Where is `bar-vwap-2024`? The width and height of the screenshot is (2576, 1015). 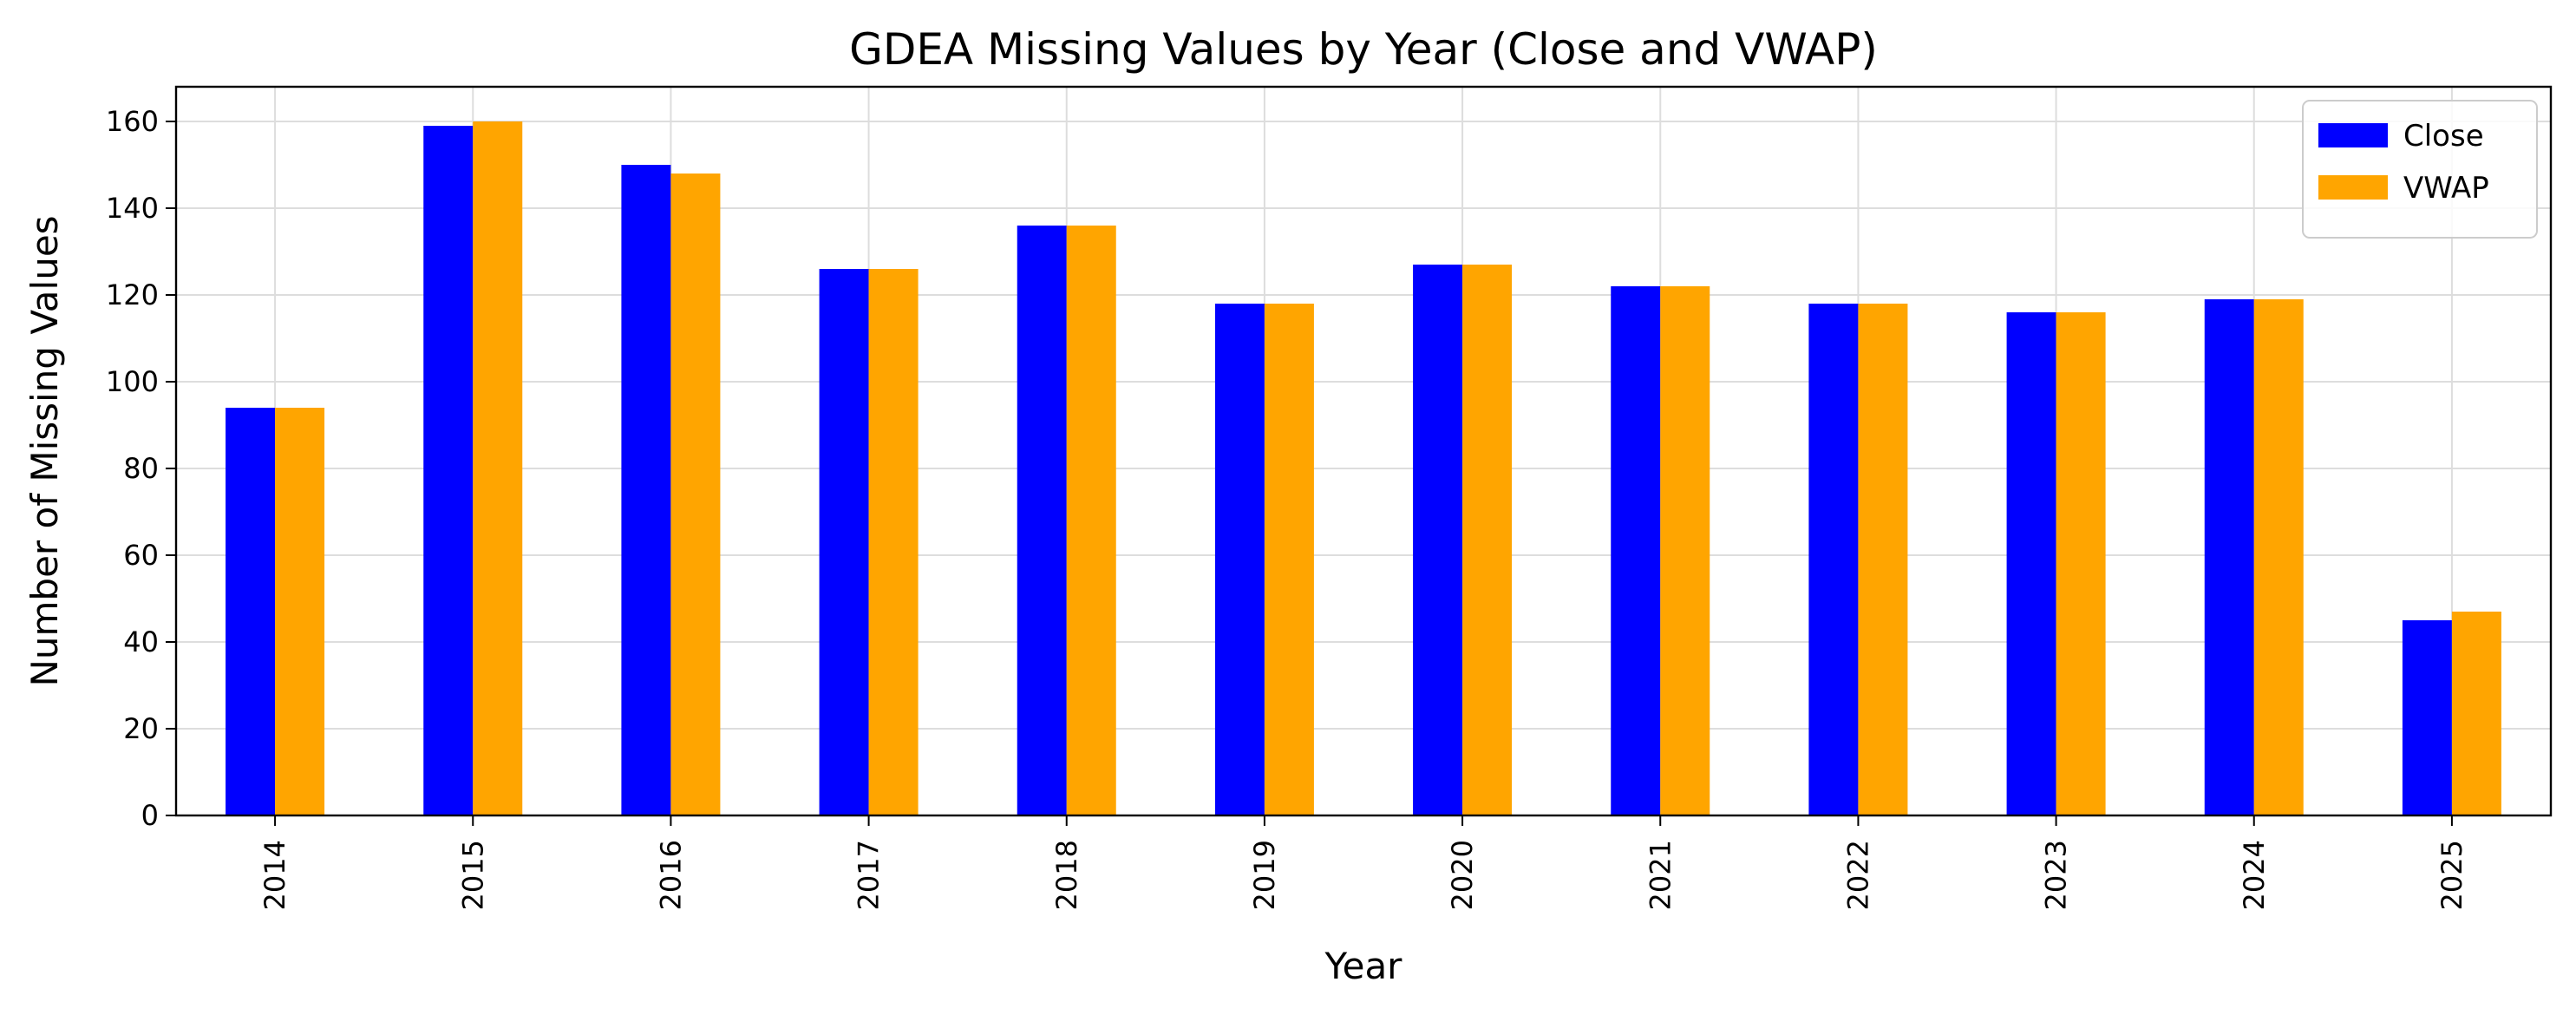 bar-vwap-2024 is located at coordinates (2278, 557).